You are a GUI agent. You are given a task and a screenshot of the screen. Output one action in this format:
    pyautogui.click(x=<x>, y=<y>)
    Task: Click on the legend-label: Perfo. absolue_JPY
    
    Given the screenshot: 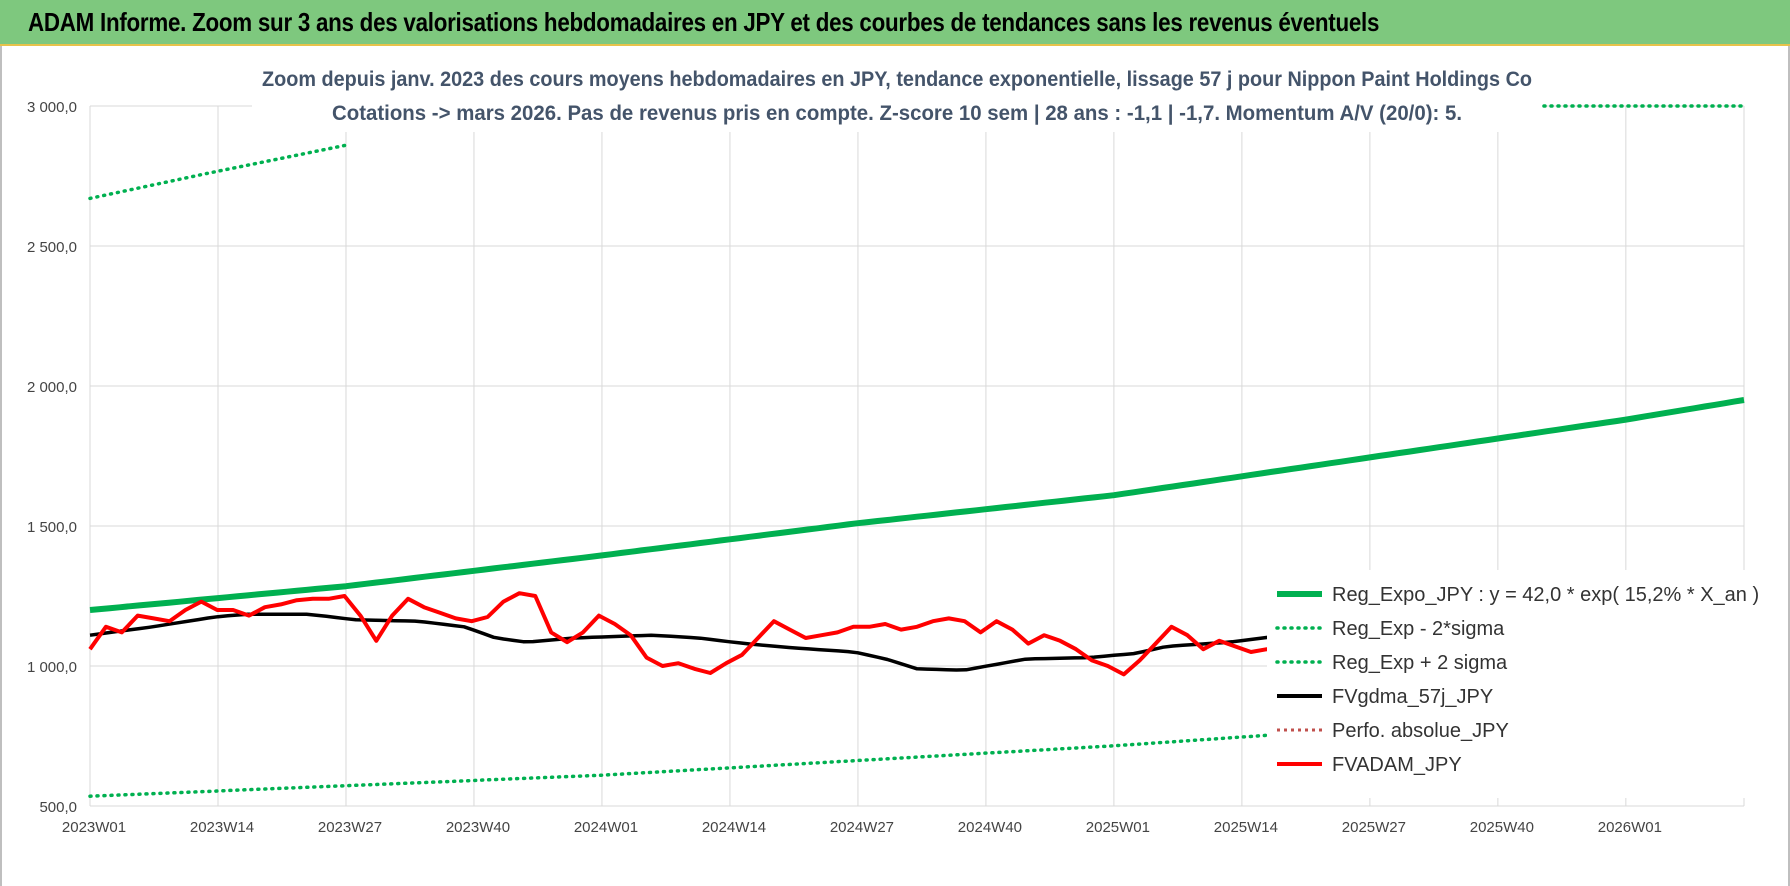 What is the action you would take?
    pyautogui.click(x=1420, y=731)
    